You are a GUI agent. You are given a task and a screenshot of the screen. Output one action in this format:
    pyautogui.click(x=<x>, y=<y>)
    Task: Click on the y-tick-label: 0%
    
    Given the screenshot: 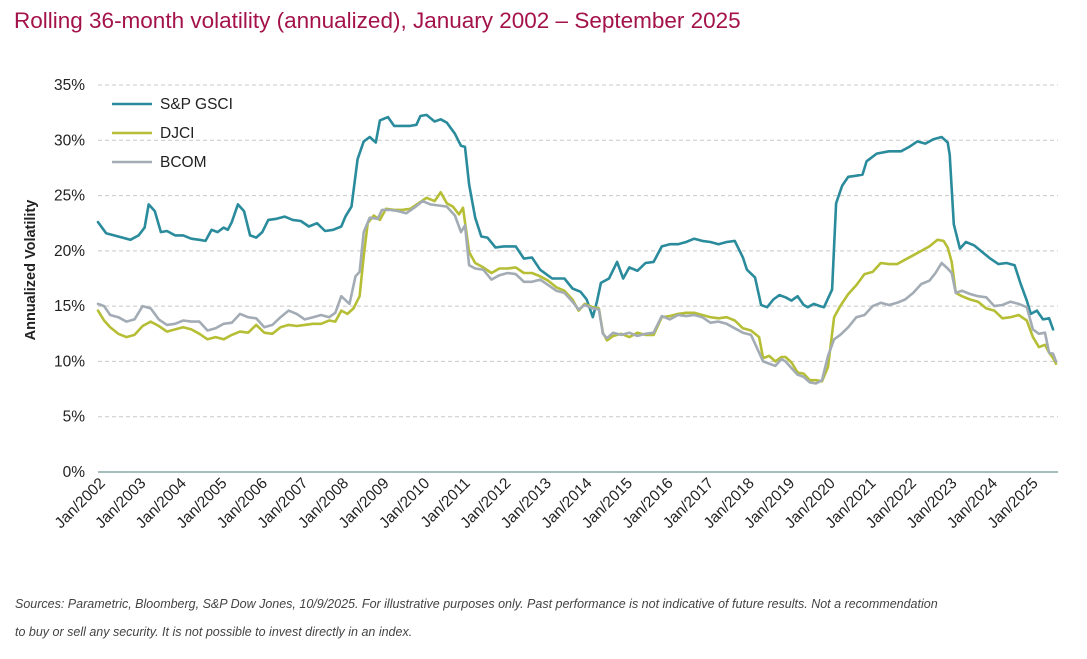 What is the action you would take?
    pyautogui.click(x=74, y=472)
    